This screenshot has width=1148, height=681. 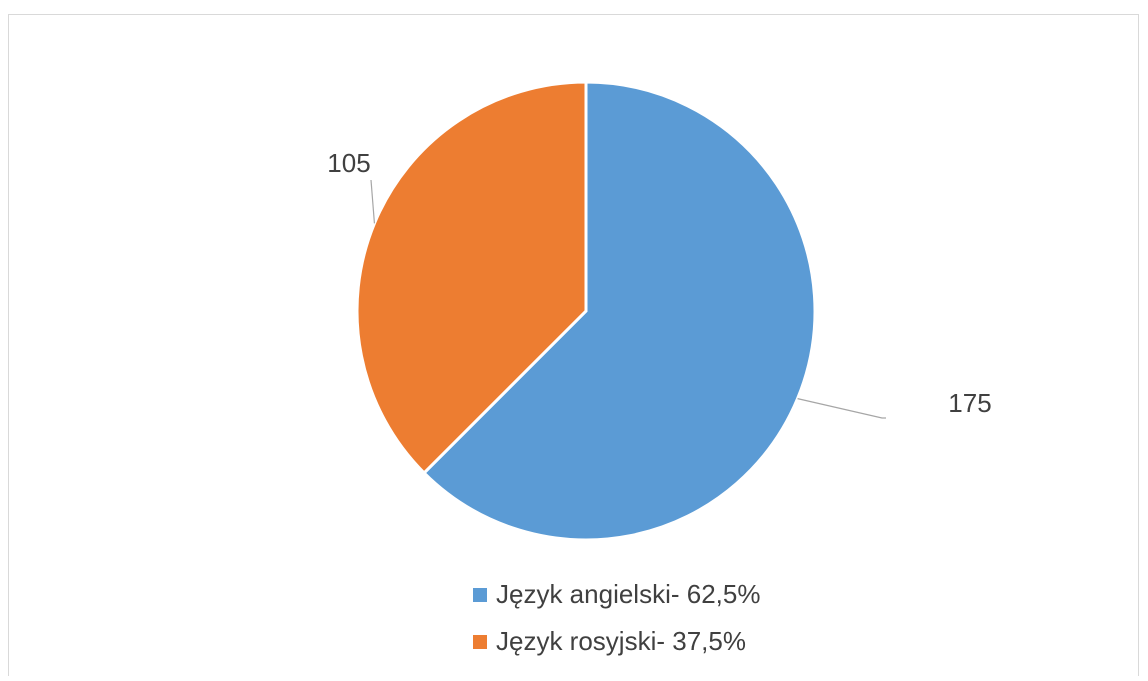 I want to click on legend-label: Język angielski- 62,5%, so click(x=628, y=594).